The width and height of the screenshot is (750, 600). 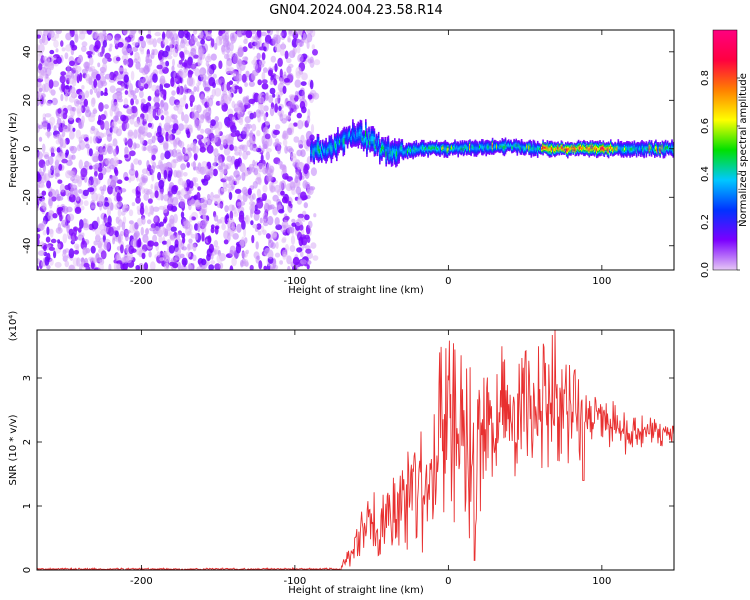 I want to click on x-tick-label: -200, so click(x=141, y=581).